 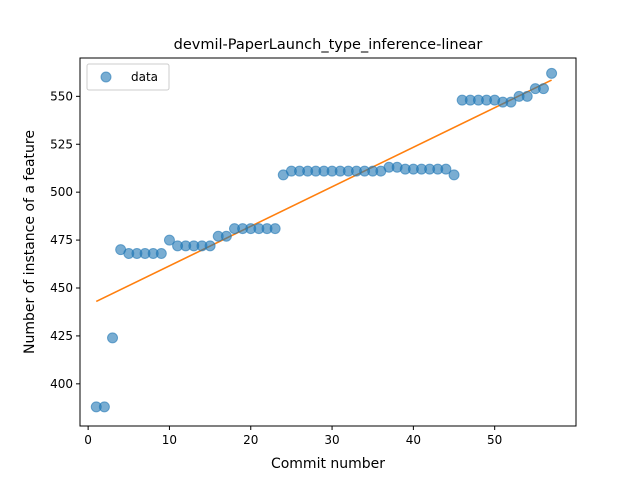 What do you see at coordinates (413, 440) in the screenshot?
I see `x-tick-label: 40` at bounding box center [413, 440].